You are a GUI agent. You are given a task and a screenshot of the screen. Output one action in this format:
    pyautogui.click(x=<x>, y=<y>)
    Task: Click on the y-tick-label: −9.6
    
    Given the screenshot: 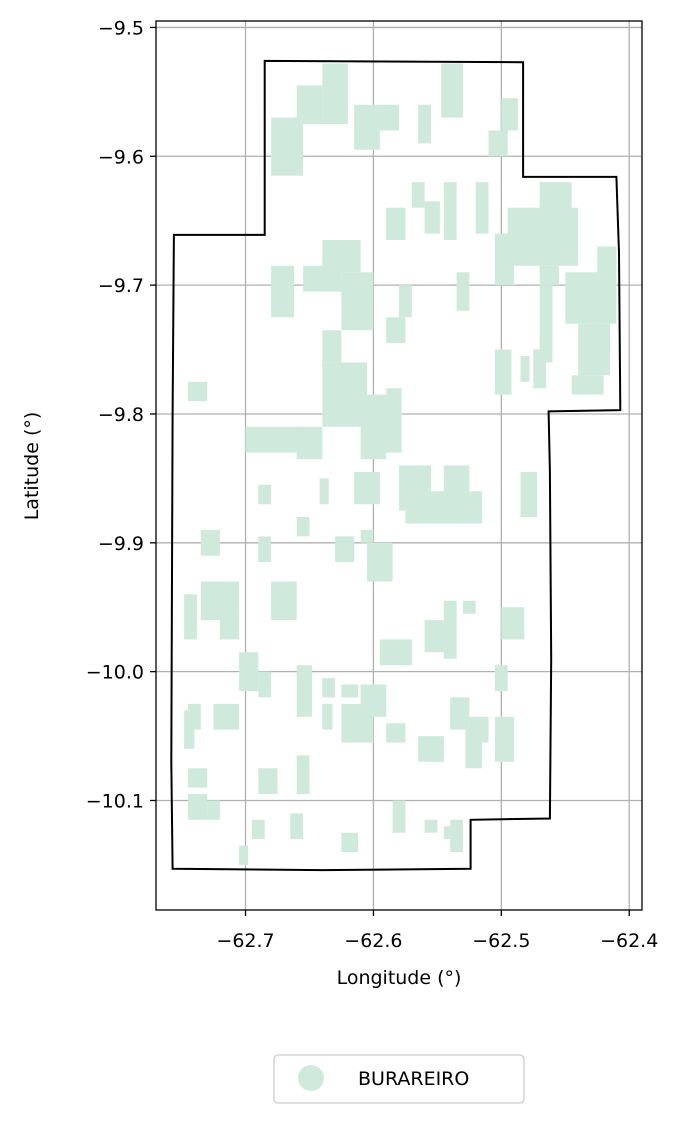 What is the action you would take?
    pyautogui.click(x=121, y=157)
    